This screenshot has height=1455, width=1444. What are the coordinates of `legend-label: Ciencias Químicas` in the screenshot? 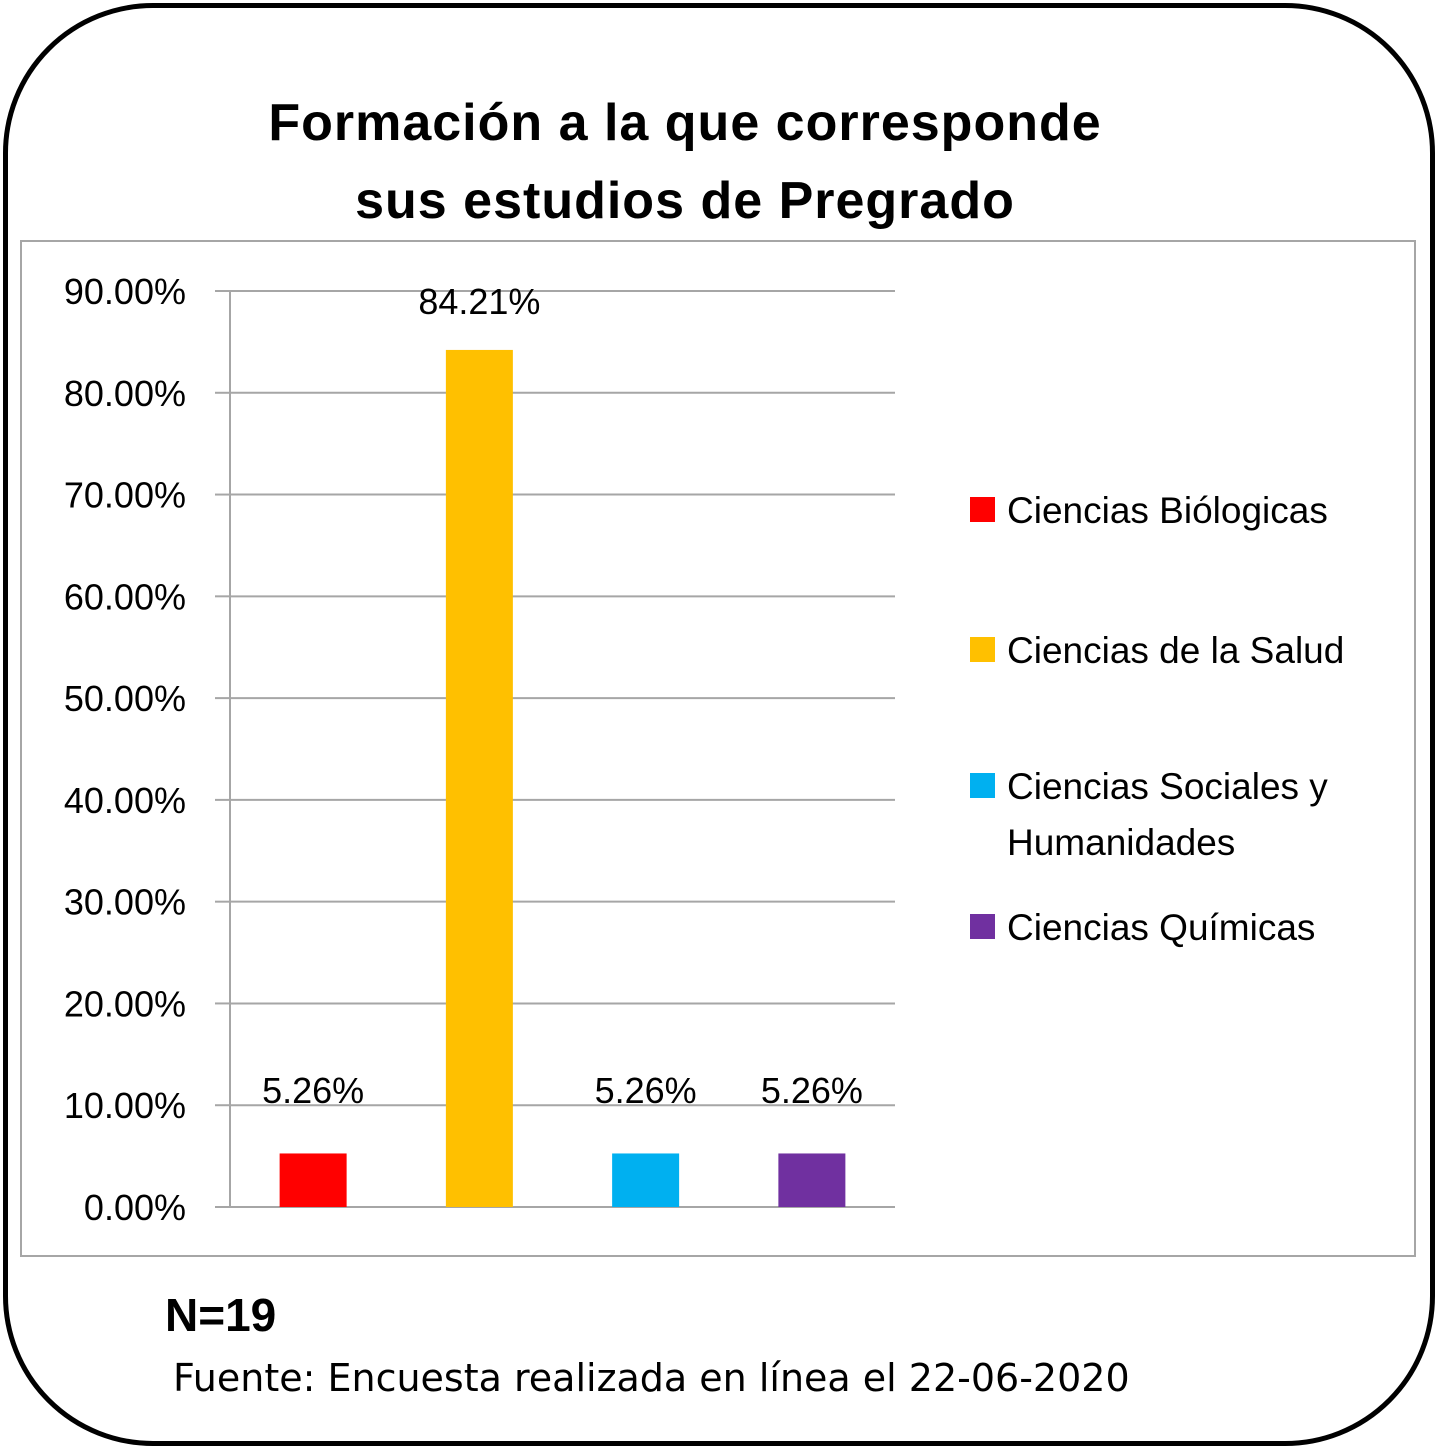 It's located at (1161, 927).